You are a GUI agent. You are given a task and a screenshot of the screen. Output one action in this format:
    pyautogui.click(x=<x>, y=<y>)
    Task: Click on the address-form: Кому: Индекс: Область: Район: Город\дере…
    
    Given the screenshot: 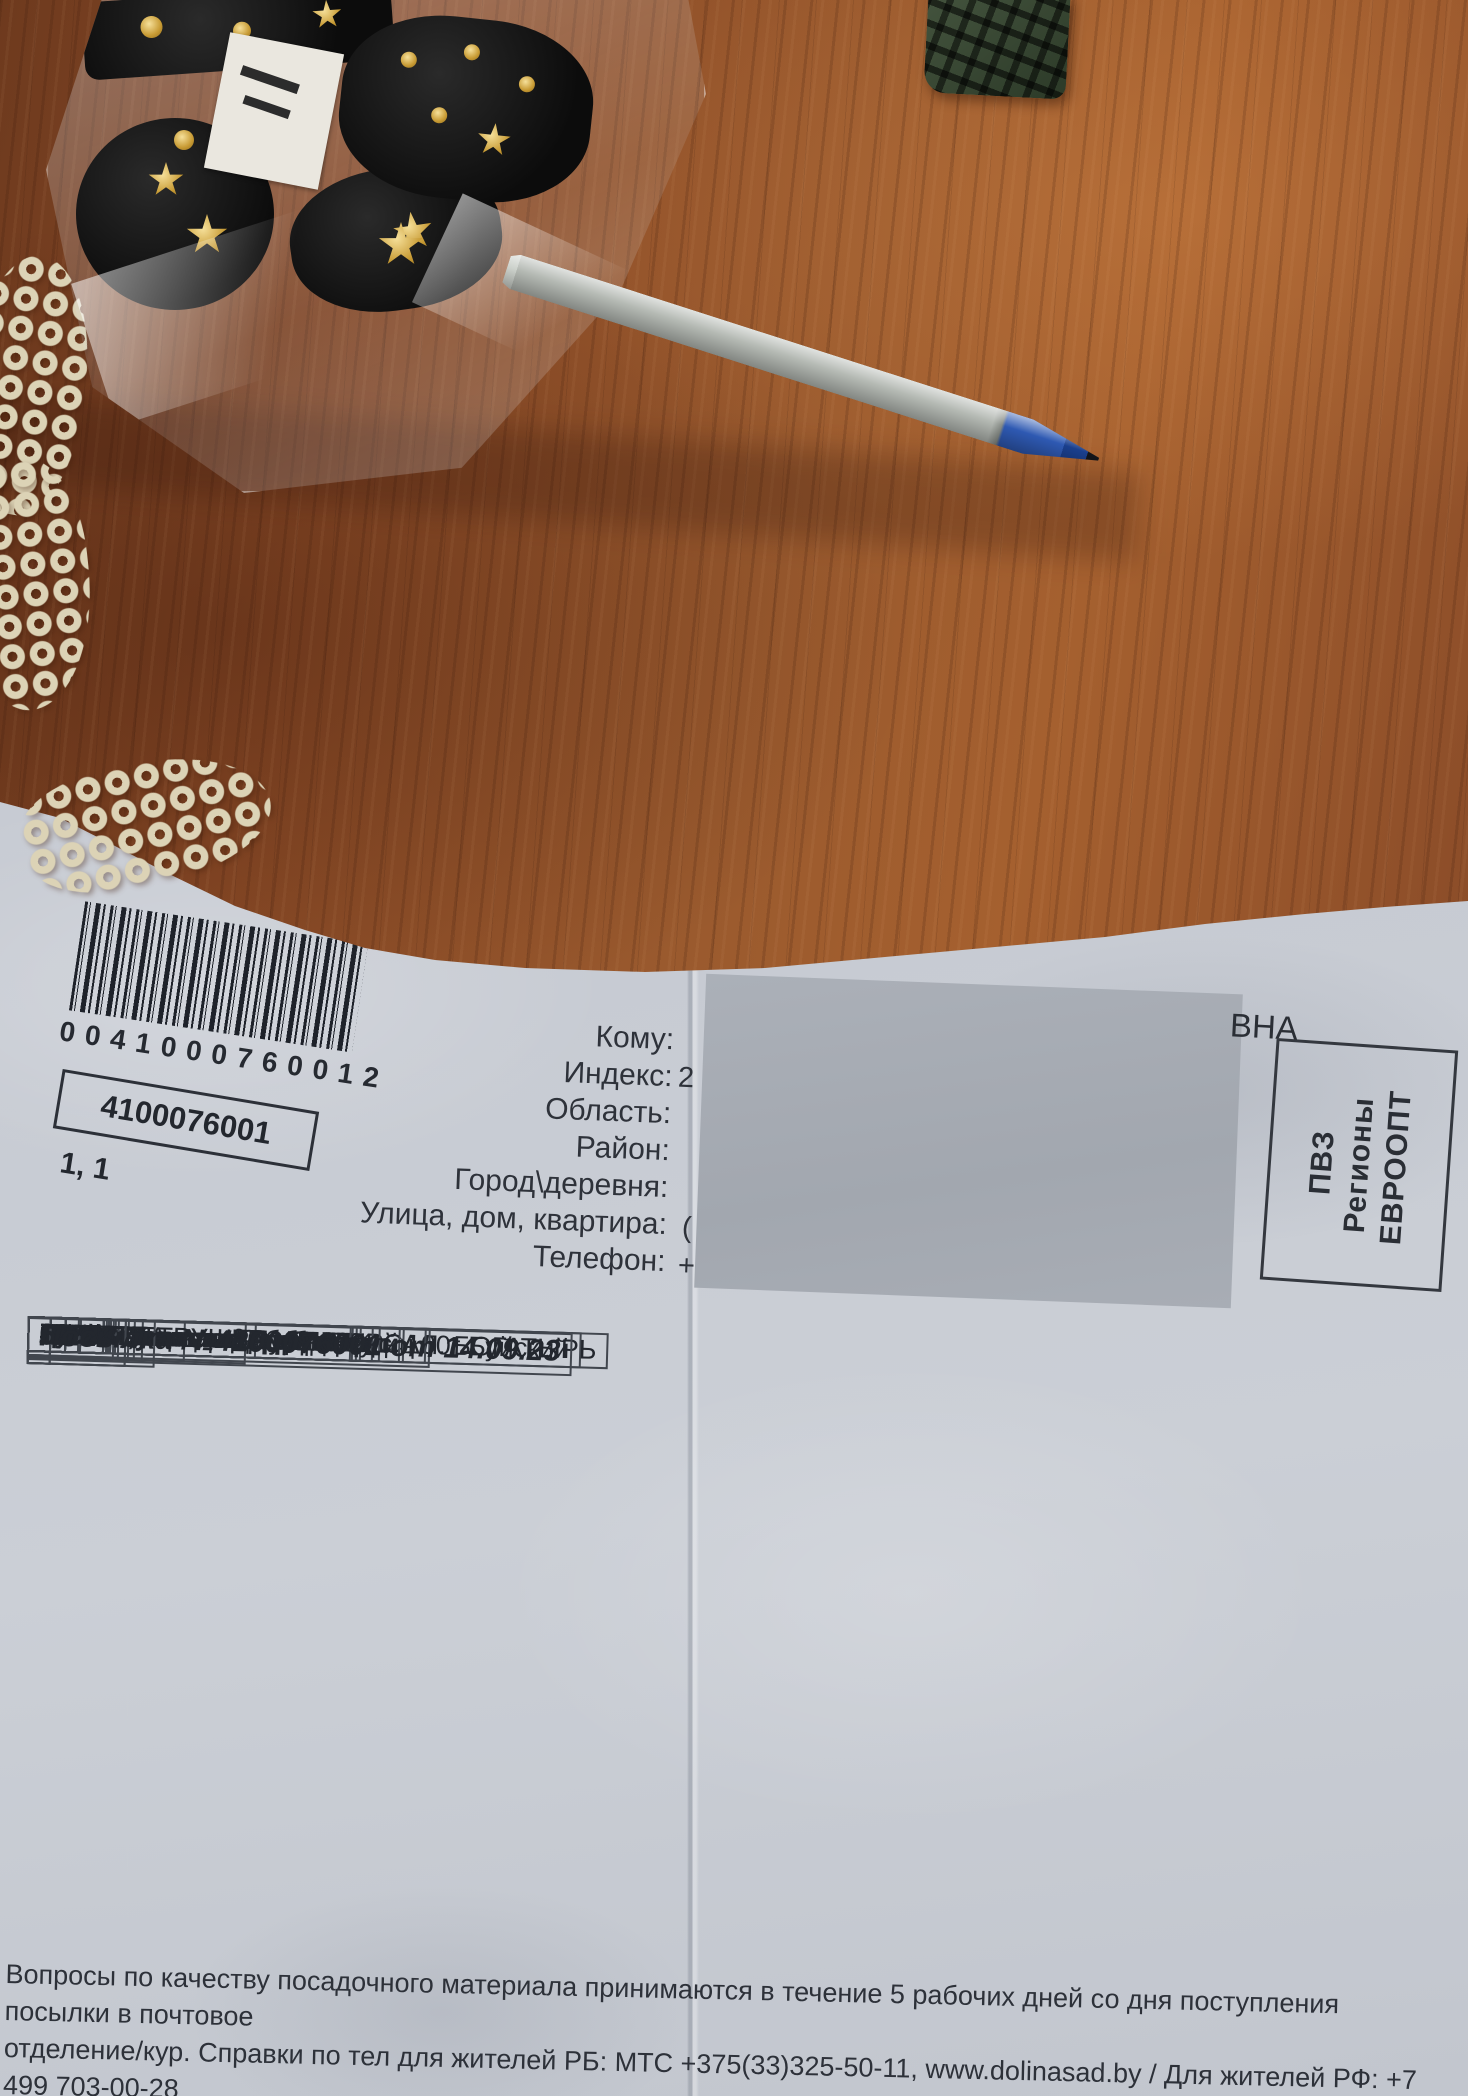 What is the action you would take?
    pyautogui.click(x=497, y=1144)
    